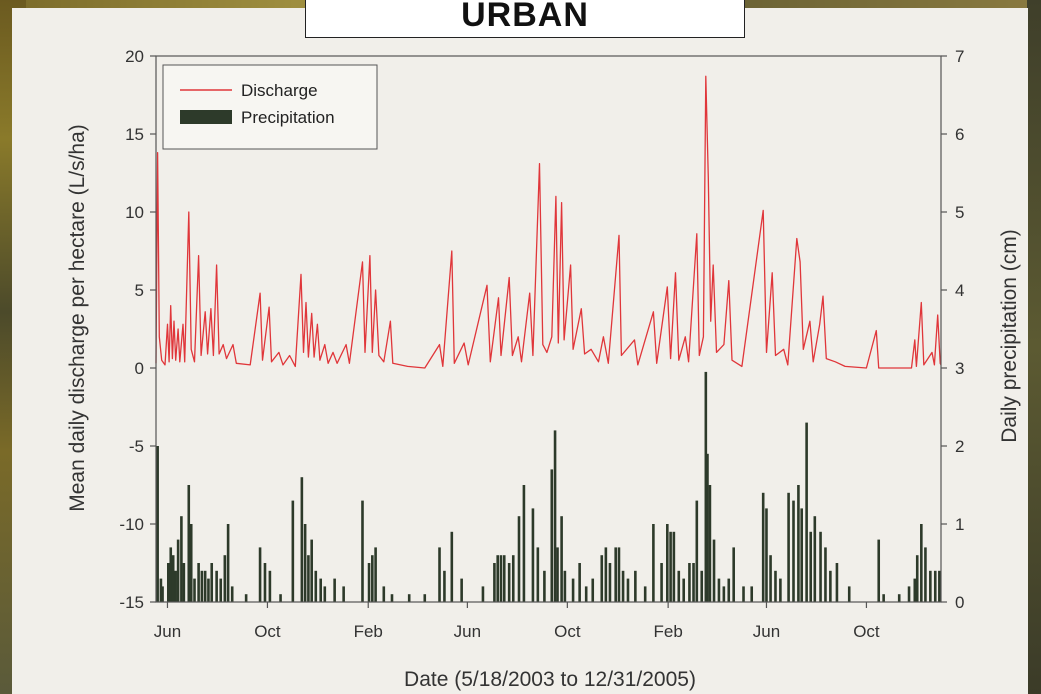  Describe the element at coordinates (550, 679) in the screenshot. I see `x-axis-label: Date (5/18/2003 to 12/31/2005)` at that location.